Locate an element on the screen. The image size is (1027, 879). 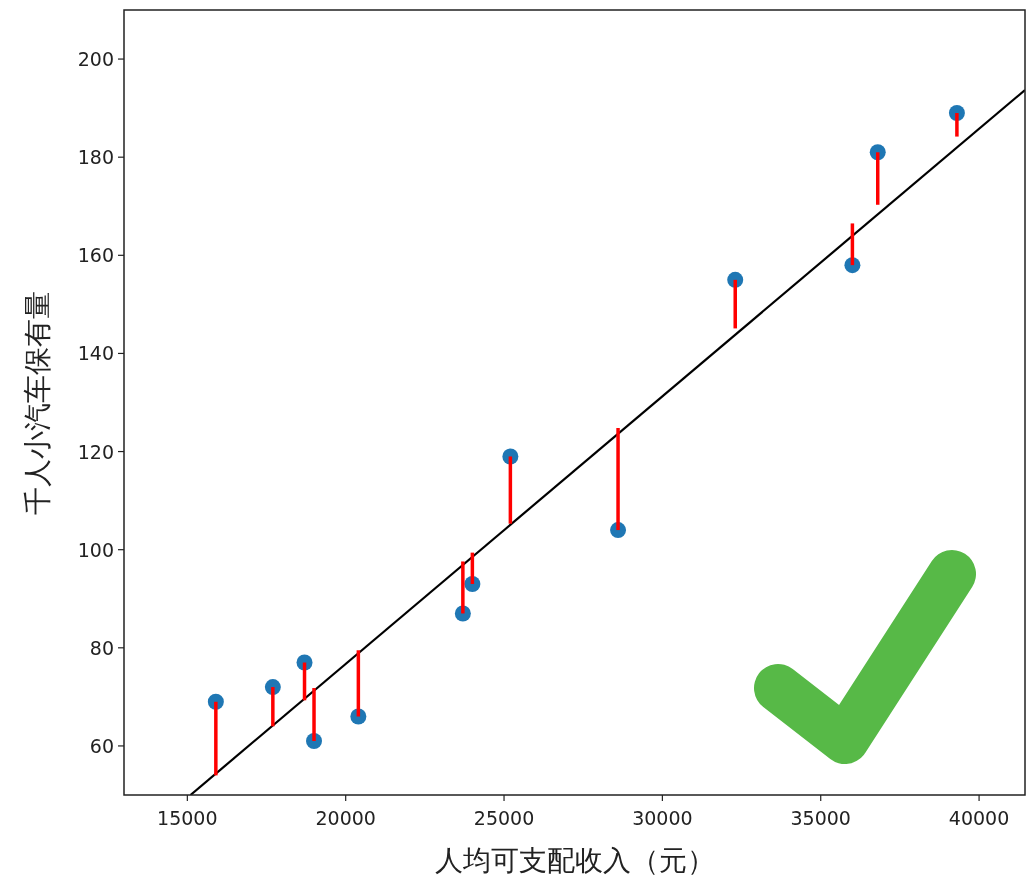
y-tick-label: 160 is located at coordinates (95, 255).